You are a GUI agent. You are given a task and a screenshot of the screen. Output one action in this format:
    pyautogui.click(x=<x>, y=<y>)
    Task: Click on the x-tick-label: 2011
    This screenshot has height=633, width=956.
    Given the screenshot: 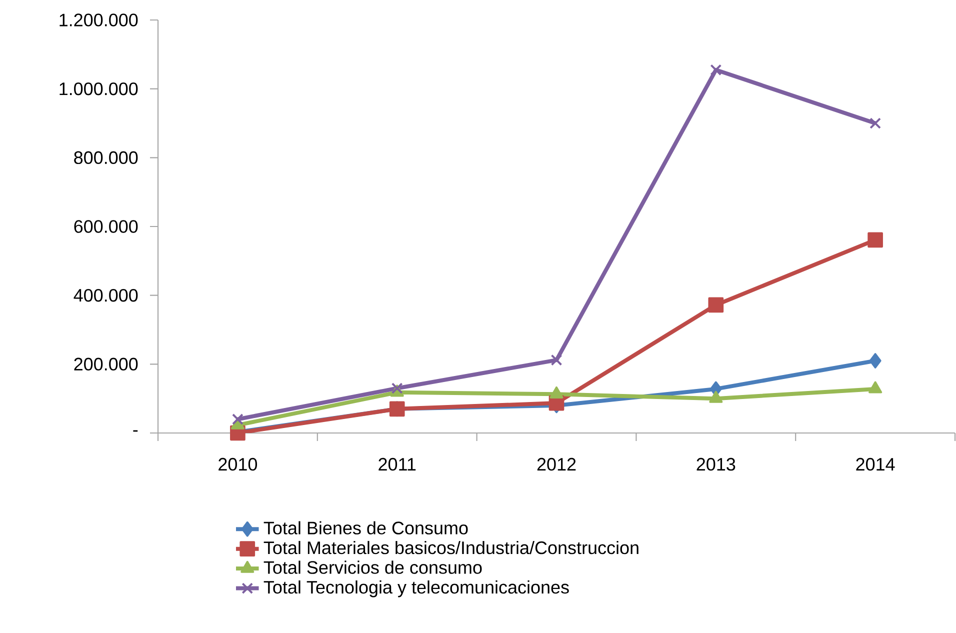 What is the action you would take?
    pyautogui.click(x=397, y=464)
    